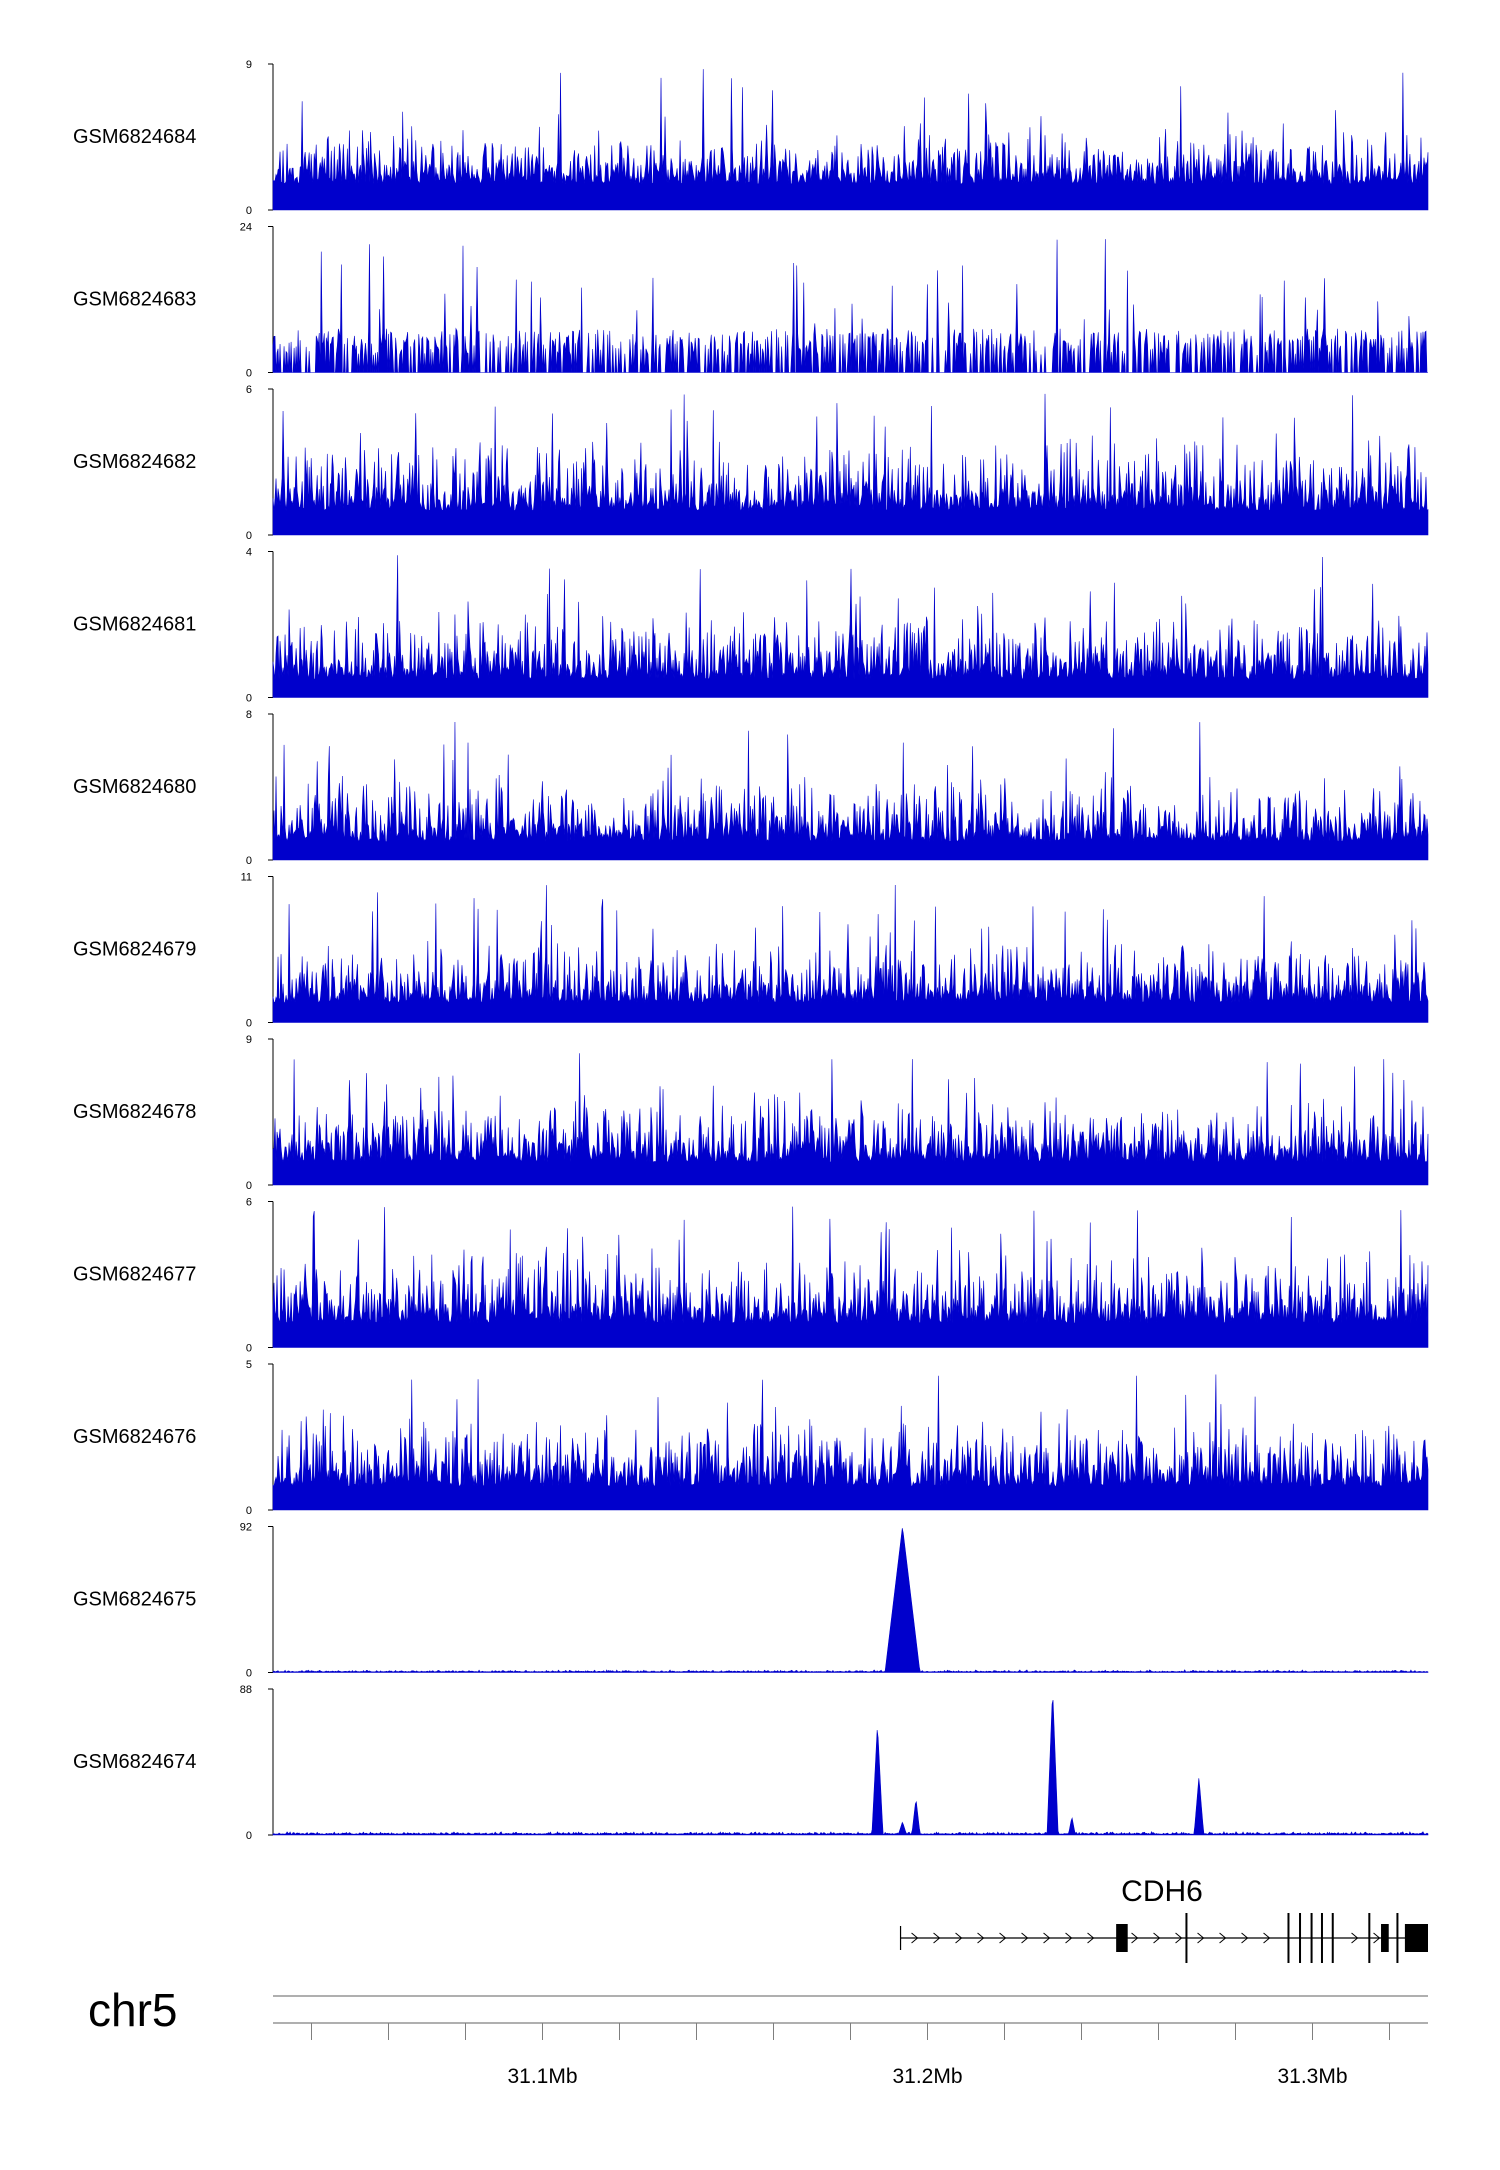 The width and height of the screenshot is (1500, 2170). Describe the element at coordinates (132, 2010) in the screenshot. I see `chromosome-label: chr5` at that location.